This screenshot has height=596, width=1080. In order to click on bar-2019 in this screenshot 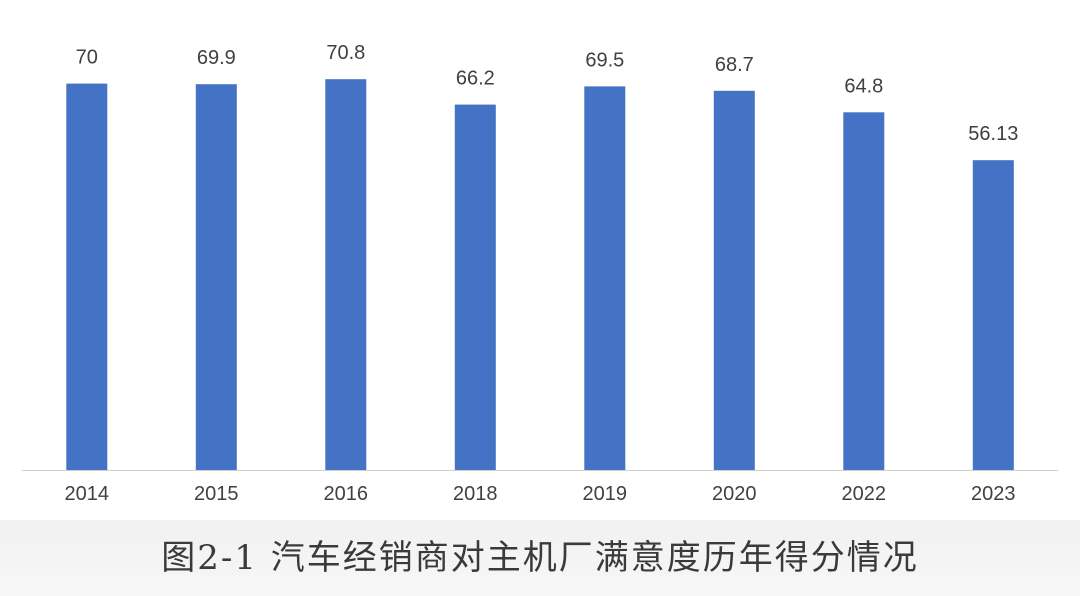, I will do `click(605, 278)`.